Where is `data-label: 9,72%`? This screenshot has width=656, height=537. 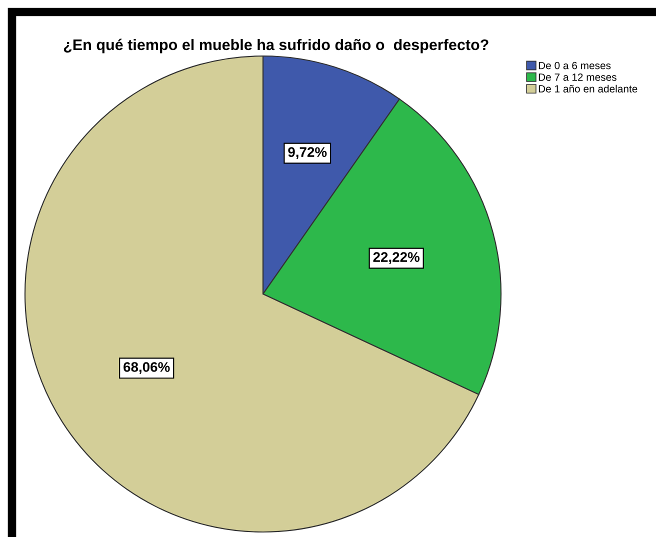 data-label: 9,72% is located at coordinates (307, 153).